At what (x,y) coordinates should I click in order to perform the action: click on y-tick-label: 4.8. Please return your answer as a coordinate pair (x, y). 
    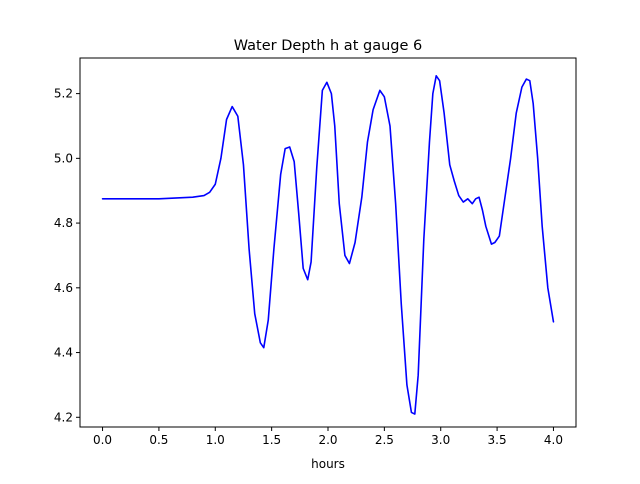
    Looking at the image, I should click on (63, 223).